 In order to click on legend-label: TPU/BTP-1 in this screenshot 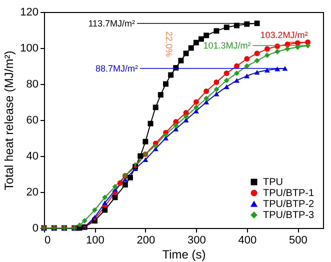, I will do `click(289, 193)`.